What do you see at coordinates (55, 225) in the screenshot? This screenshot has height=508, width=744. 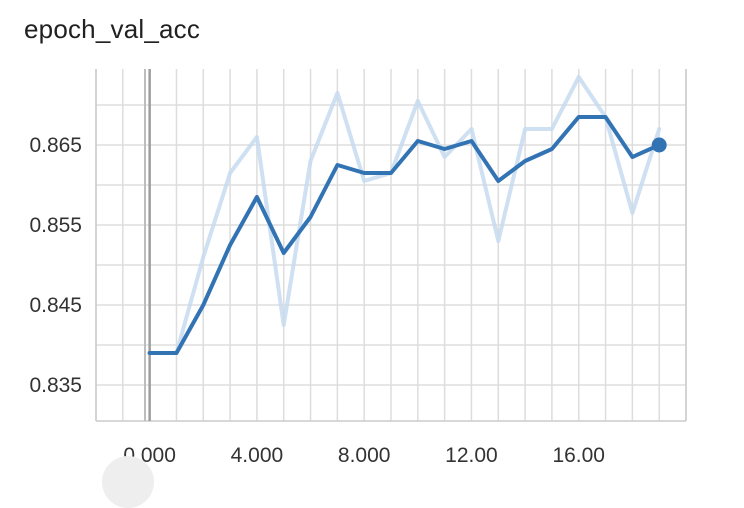 I see `y-tick-label: 0.855` at bounding box center [55, 225].